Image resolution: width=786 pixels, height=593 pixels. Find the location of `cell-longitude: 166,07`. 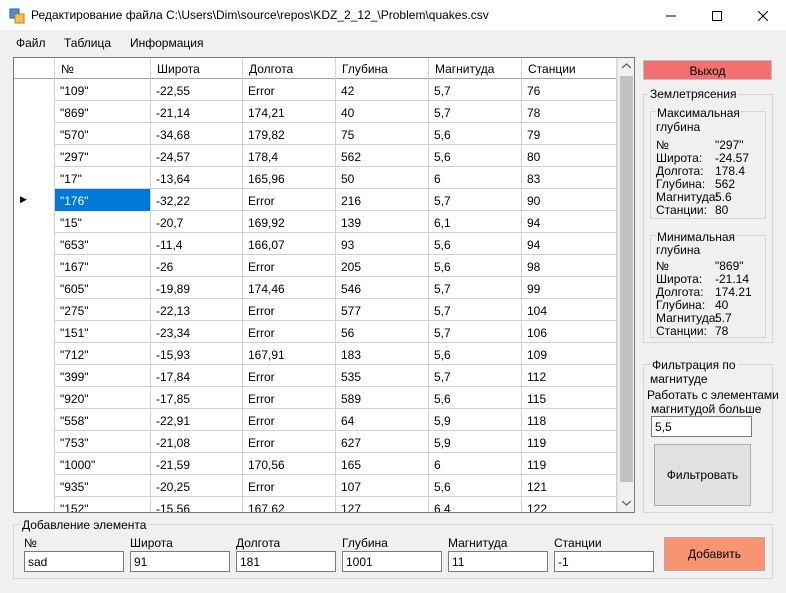

cell-longitude: 166,07 is located at coordinates (289, 244).